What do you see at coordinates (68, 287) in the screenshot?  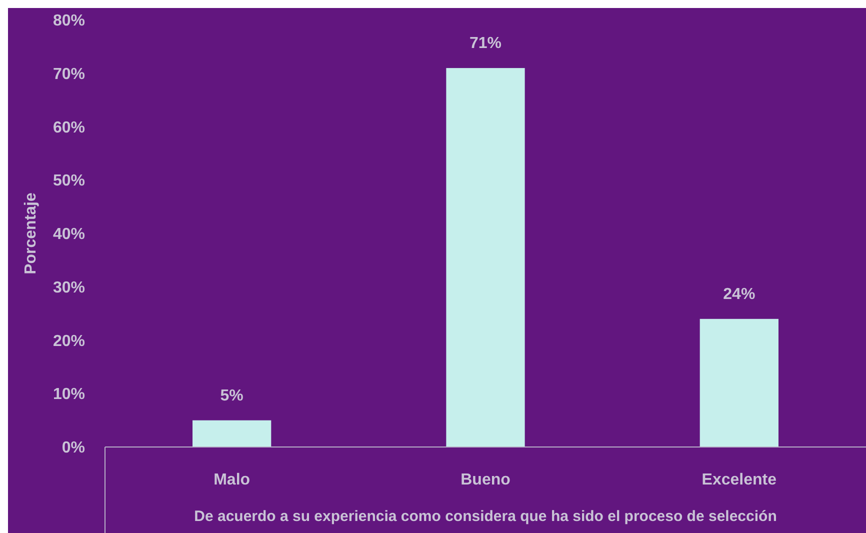 I see `y-tick-label: 30%` at bounding box center [68, 287].